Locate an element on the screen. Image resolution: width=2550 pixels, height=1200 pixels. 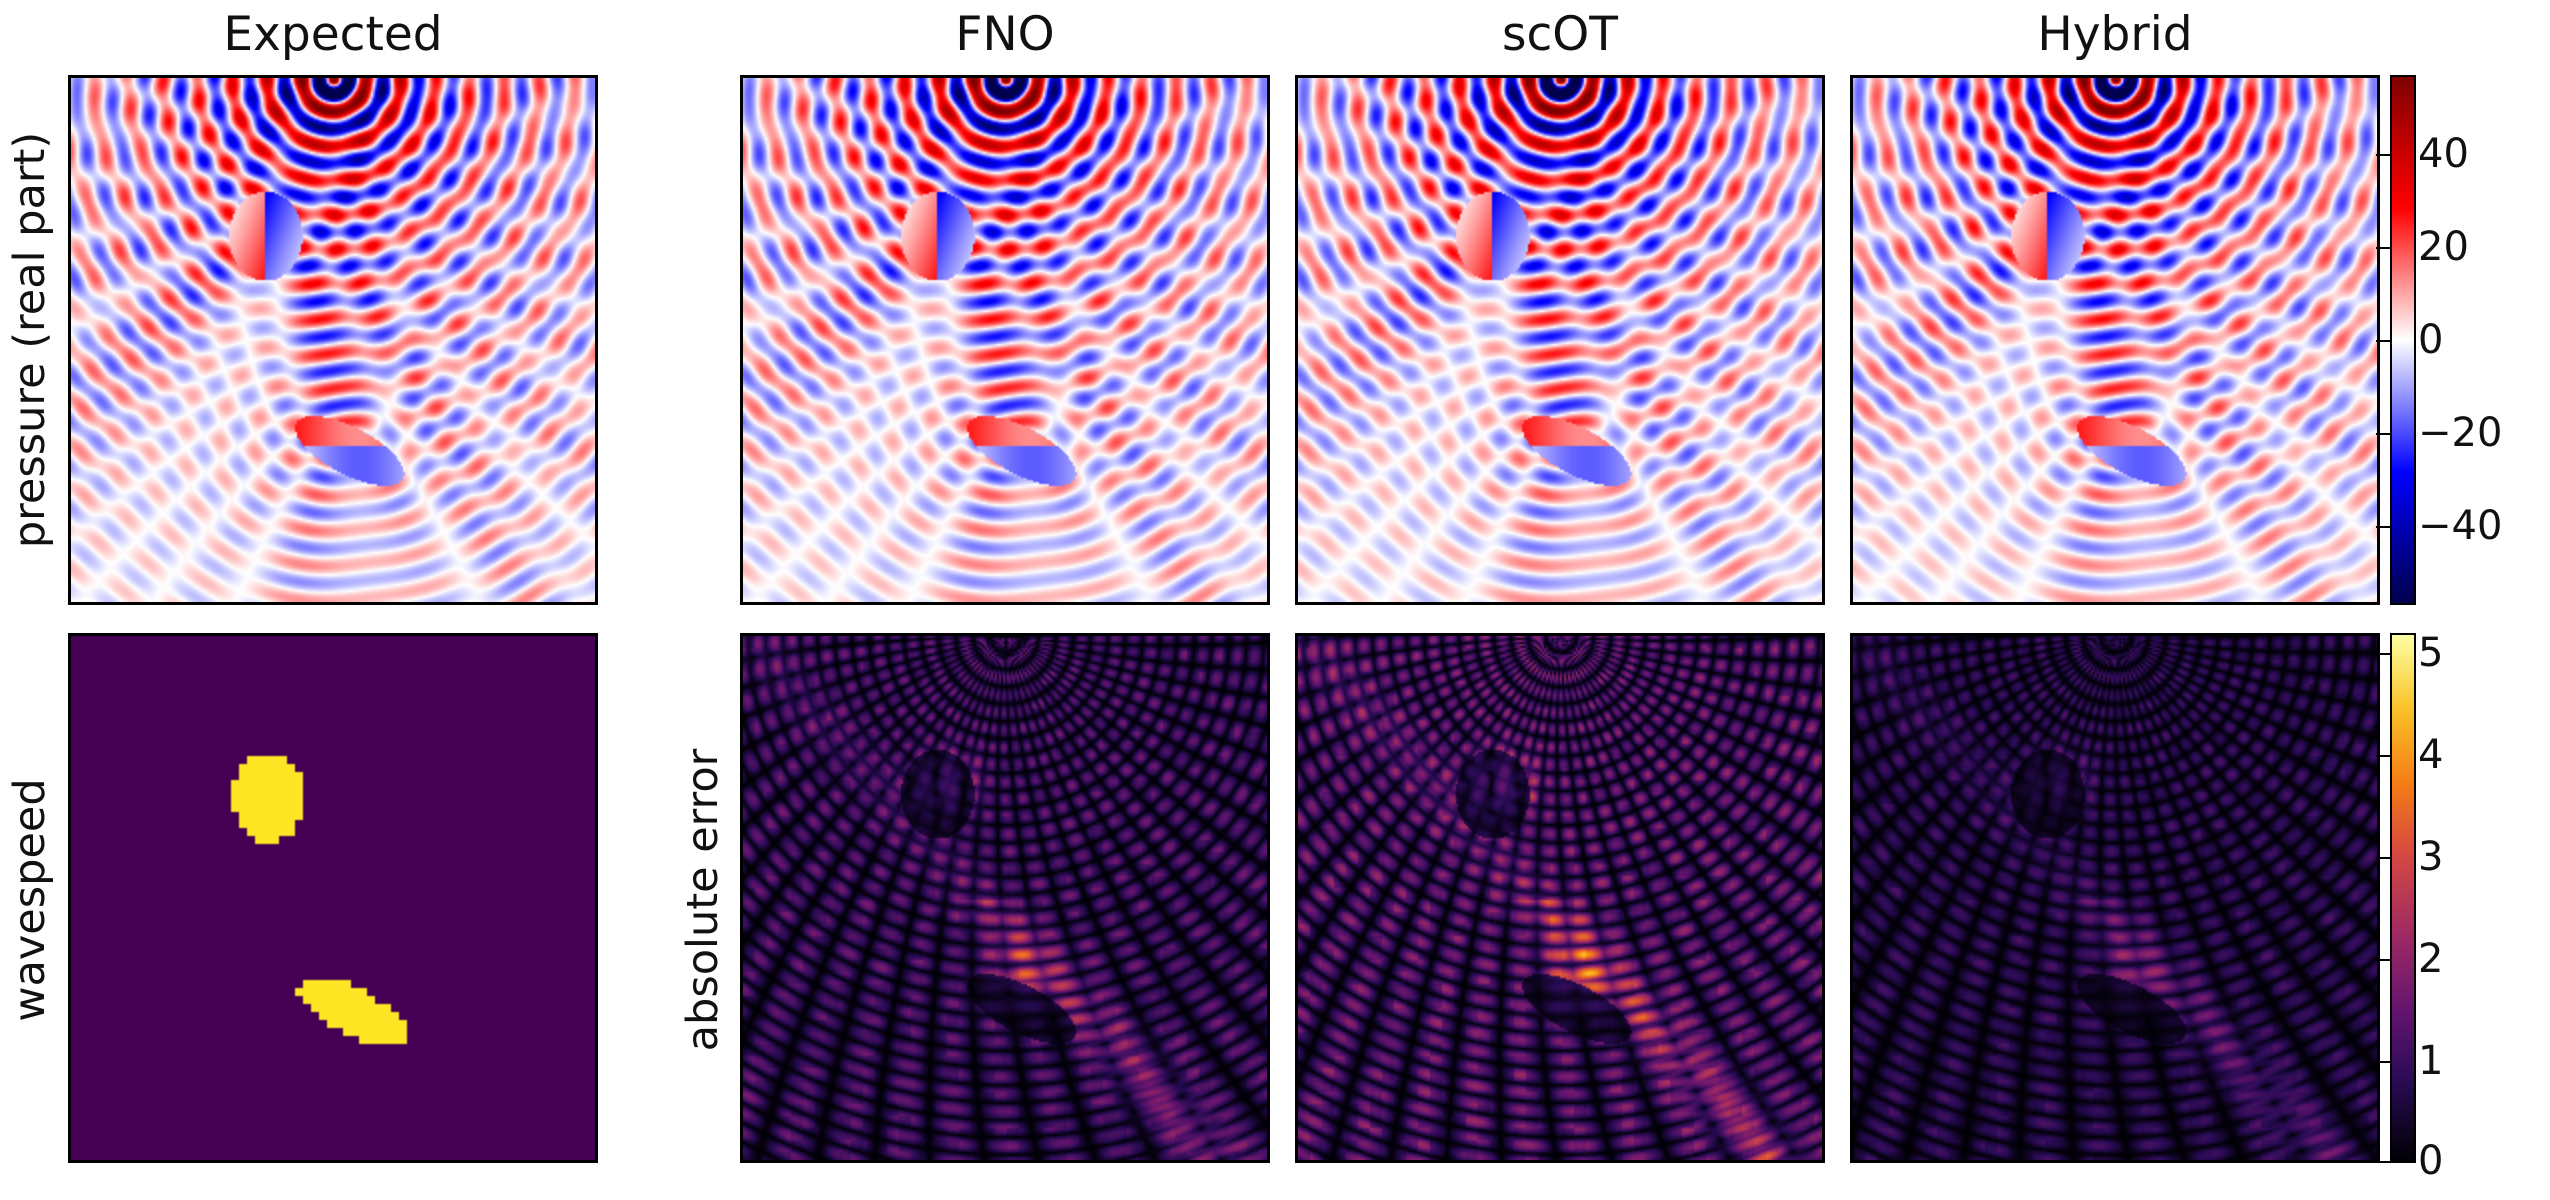
error-tick-label: 5 is located at coordinates (2431, 653).